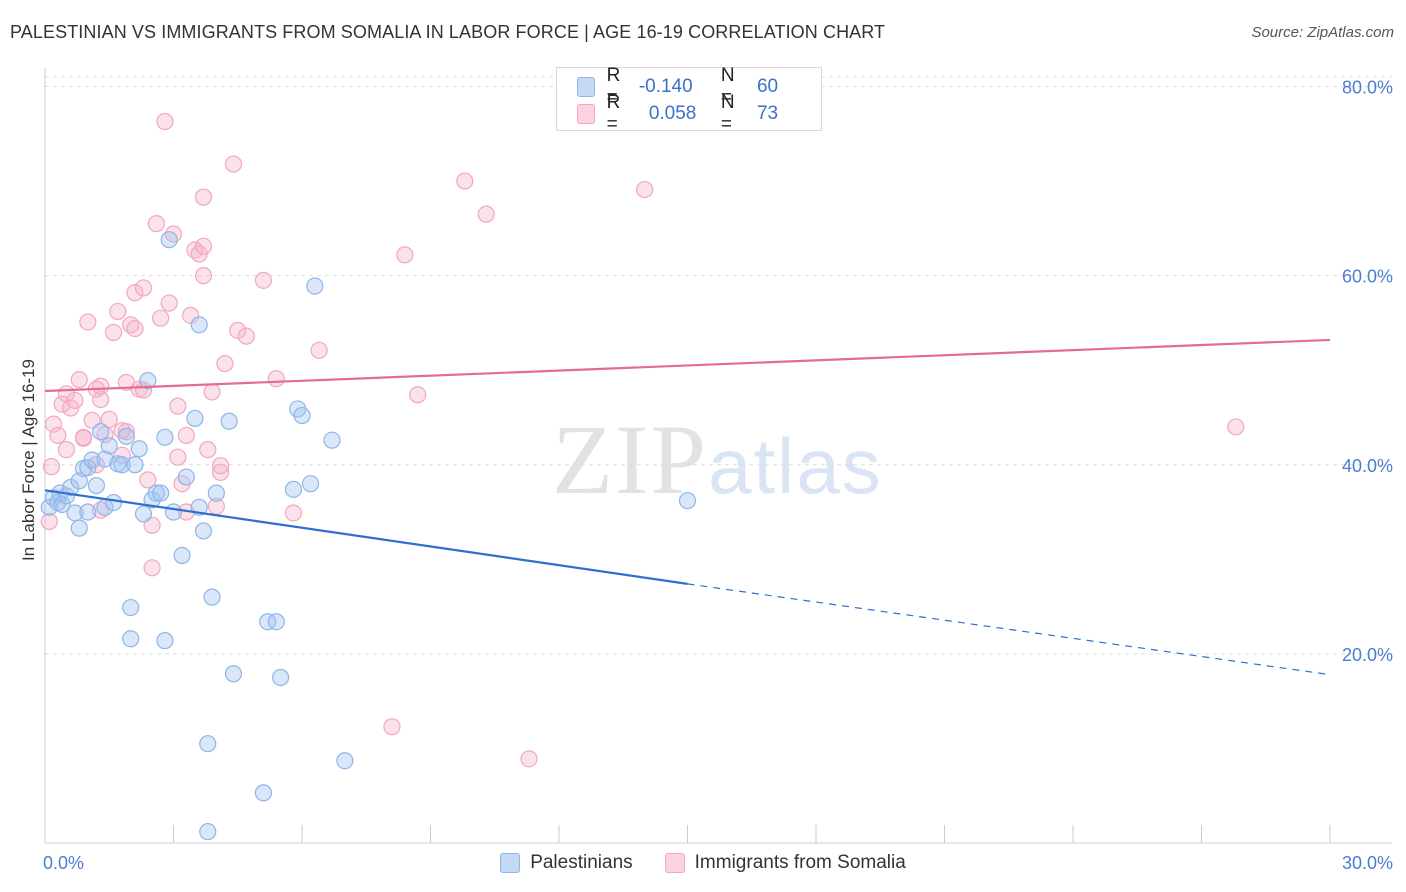 The width and height of the screenshot is (1406, 892). What do you see at coordinates (665, 86) in the screenshot?
I see `legend-r-value: -0.140` at bounding box center [665, 86].